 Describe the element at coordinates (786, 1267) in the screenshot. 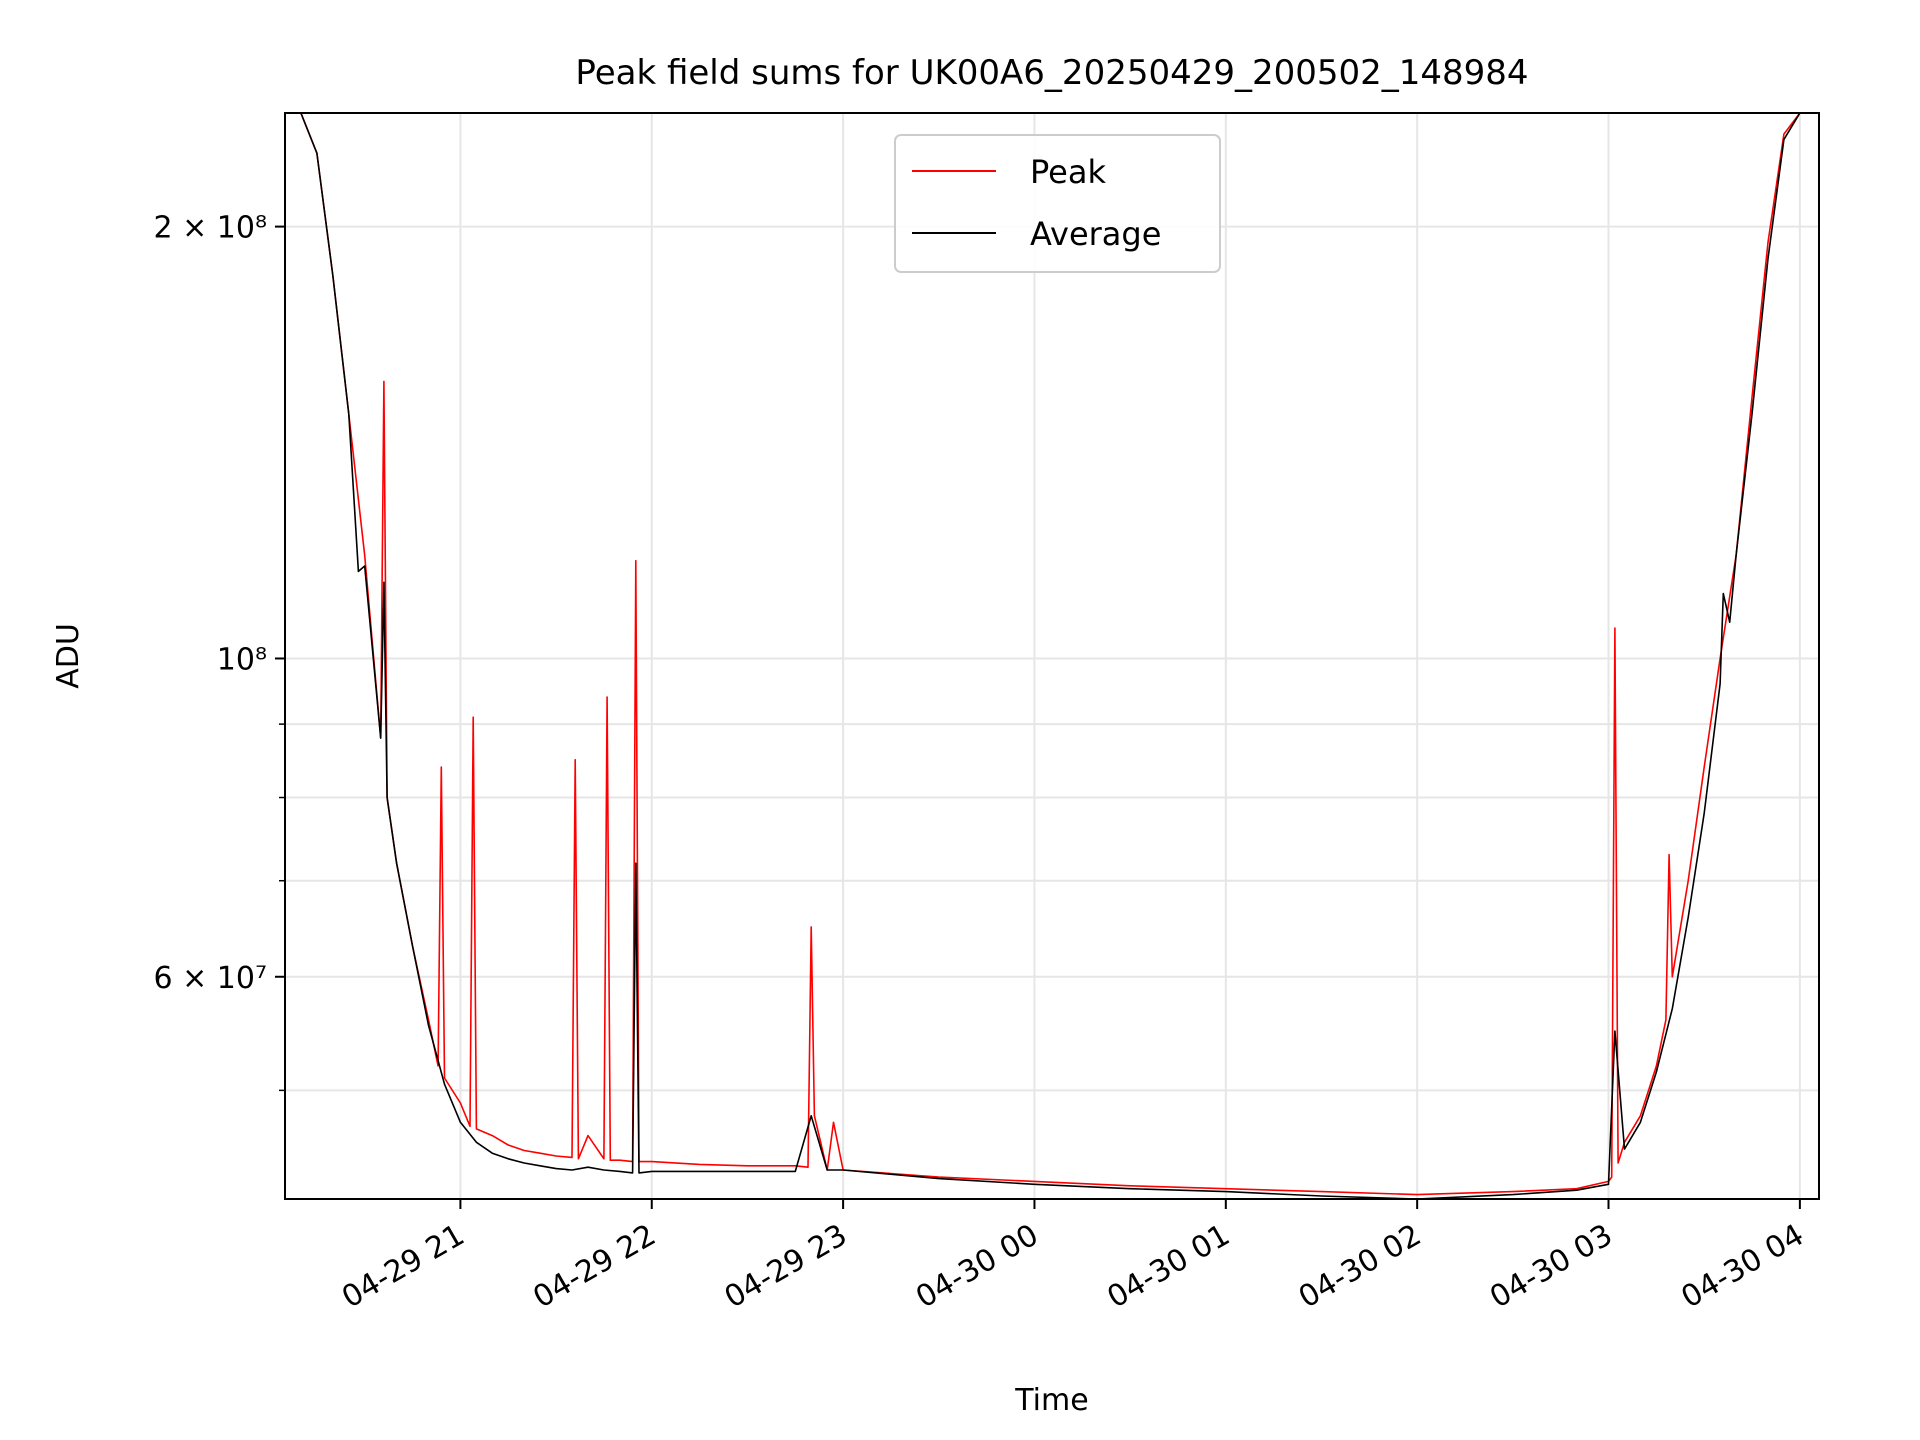

I see `x-tick-label: 04-29 23` at that location.